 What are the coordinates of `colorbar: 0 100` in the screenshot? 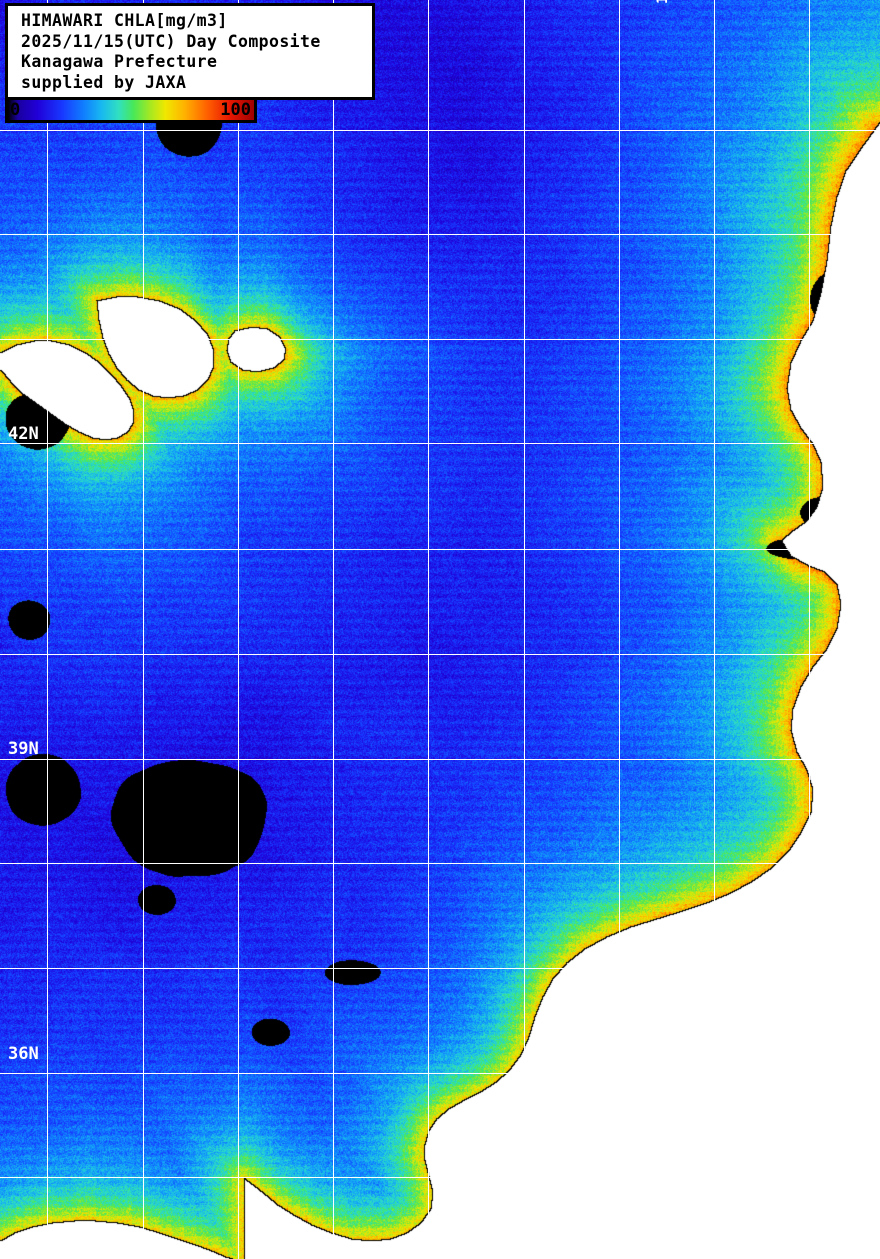 It's located at (131, 110).